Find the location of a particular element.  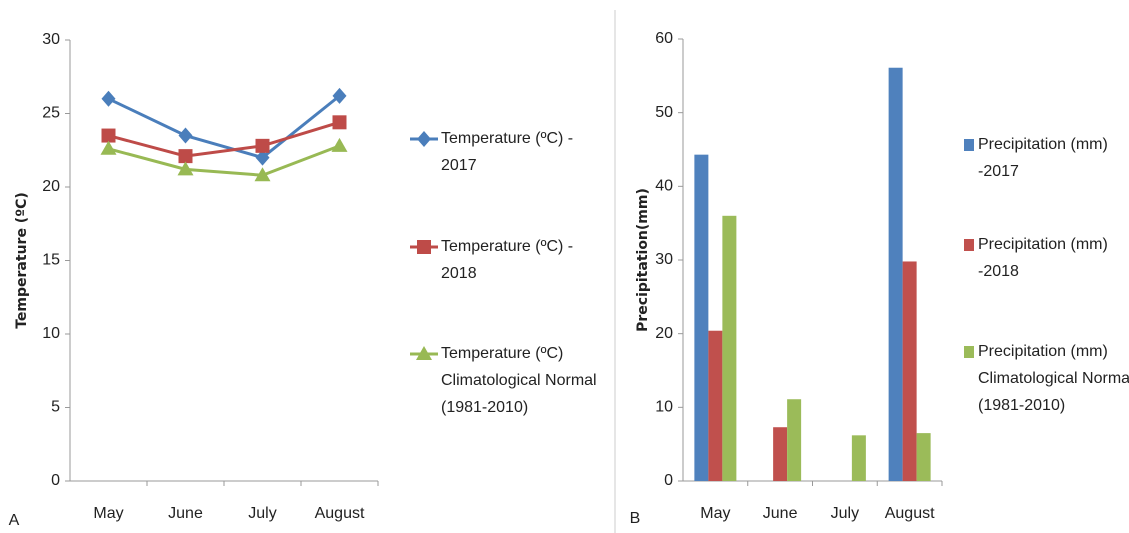

legend-label: Temperature (ºC) - 2017 is located at coordinates (507, 152).